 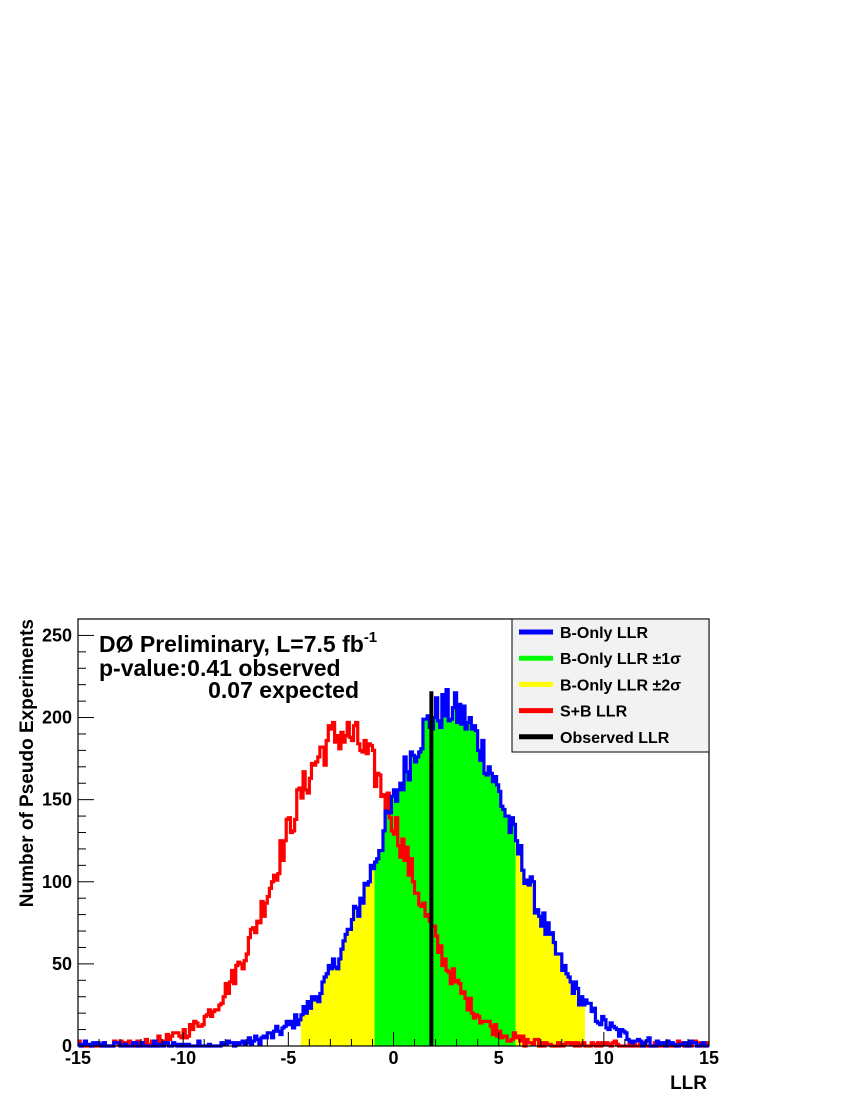 What do you see at coordinates (445, 867) in the screenshot?
I see `band-one-sigma` at bounding box center [445, 867].